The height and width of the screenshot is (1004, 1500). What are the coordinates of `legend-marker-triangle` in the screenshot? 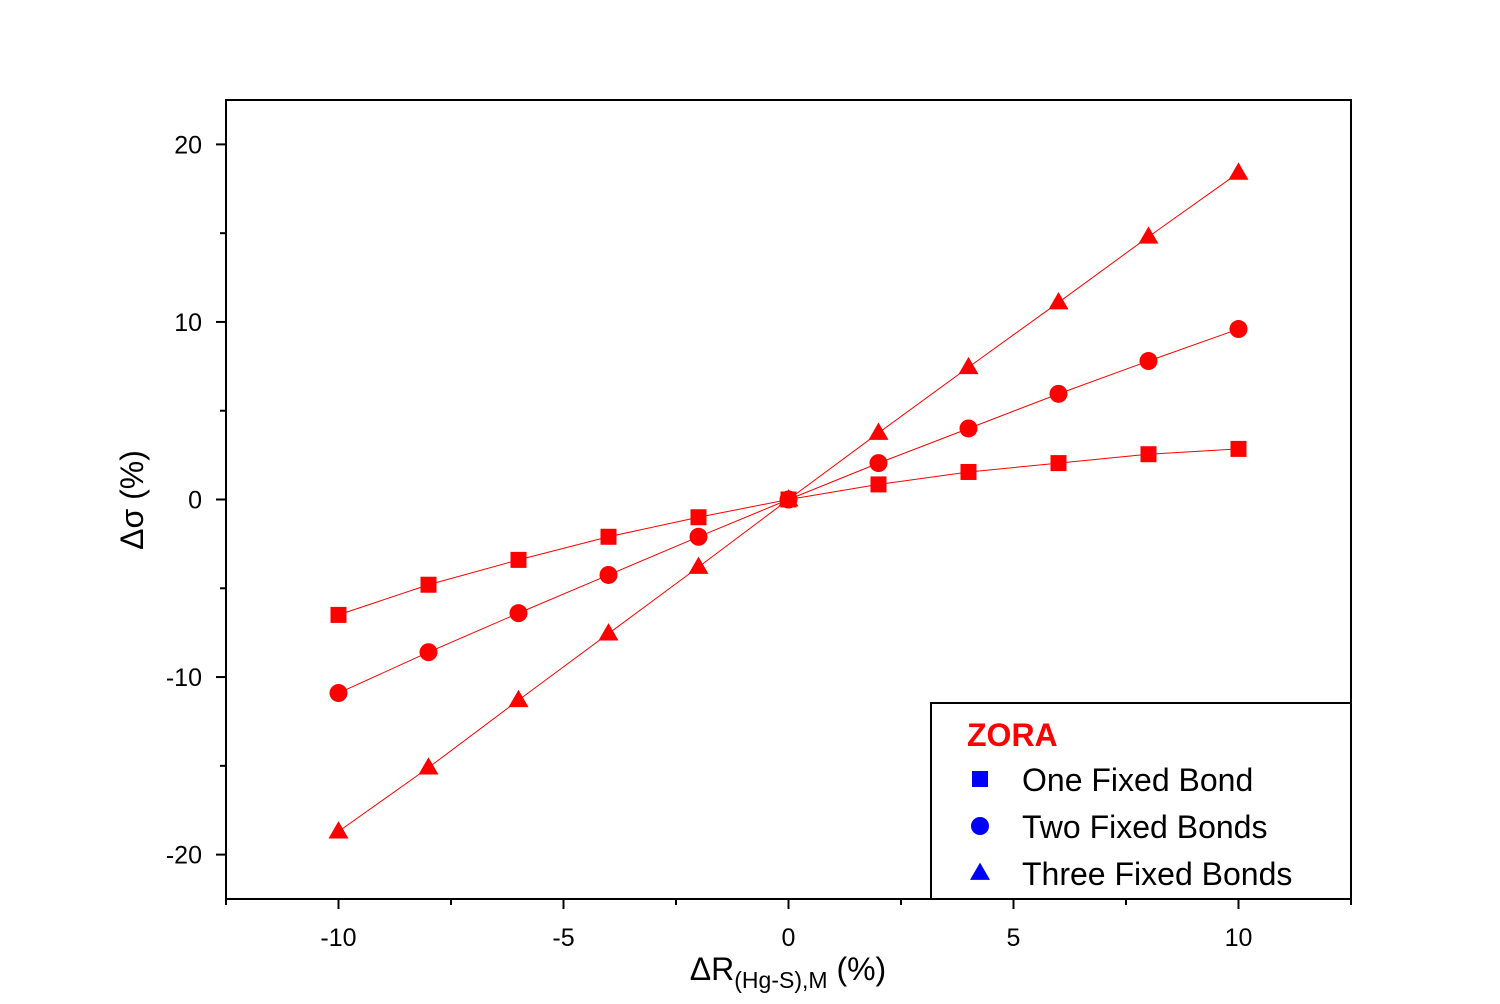 It's located at (980, 871).